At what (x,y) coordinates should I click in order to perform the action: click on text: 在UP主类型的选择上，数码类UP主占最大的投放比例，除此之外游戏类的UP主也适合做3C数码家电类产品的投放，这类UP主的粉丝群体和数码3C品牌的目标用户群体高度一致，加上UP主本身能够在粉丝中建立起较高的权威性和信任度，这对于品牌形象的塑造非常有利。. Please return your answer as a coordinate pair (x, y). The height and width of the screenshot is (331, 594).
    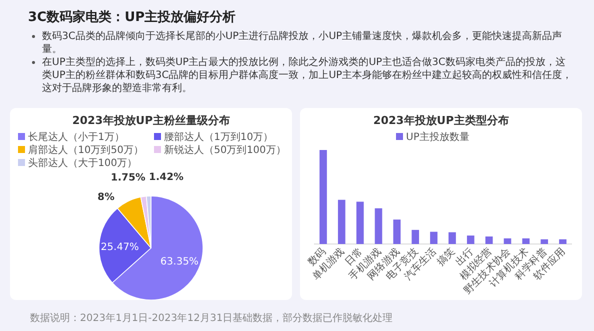
    Looking at the image, I should click on (307, 75).